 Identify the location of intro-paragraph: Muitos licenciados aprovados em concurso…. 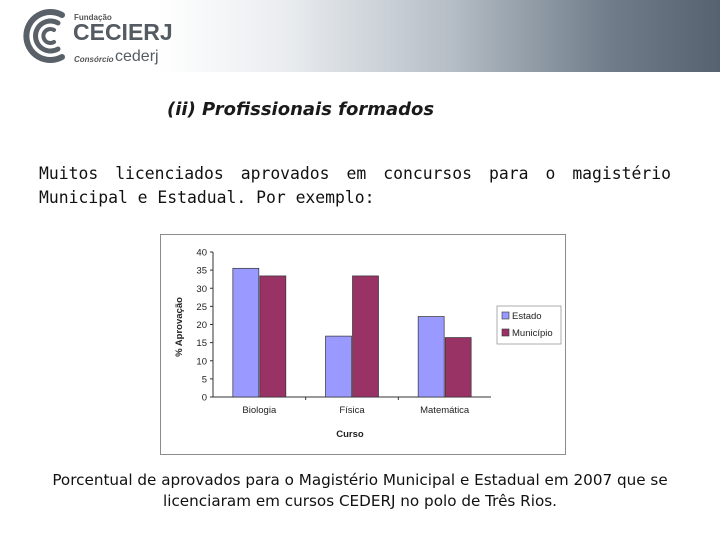
(355, 185).